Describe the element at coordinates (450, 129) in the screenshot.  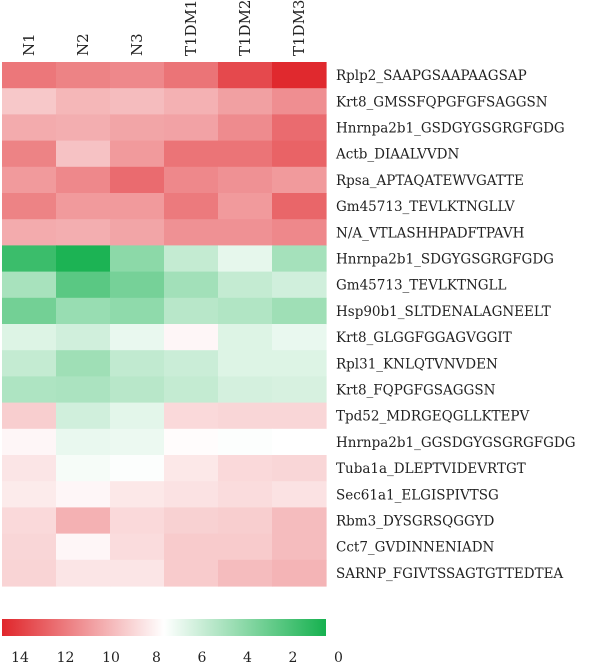
I see `row-label: Hnrnpa2b1_GSDGYGSGRGFGDG` at that location.